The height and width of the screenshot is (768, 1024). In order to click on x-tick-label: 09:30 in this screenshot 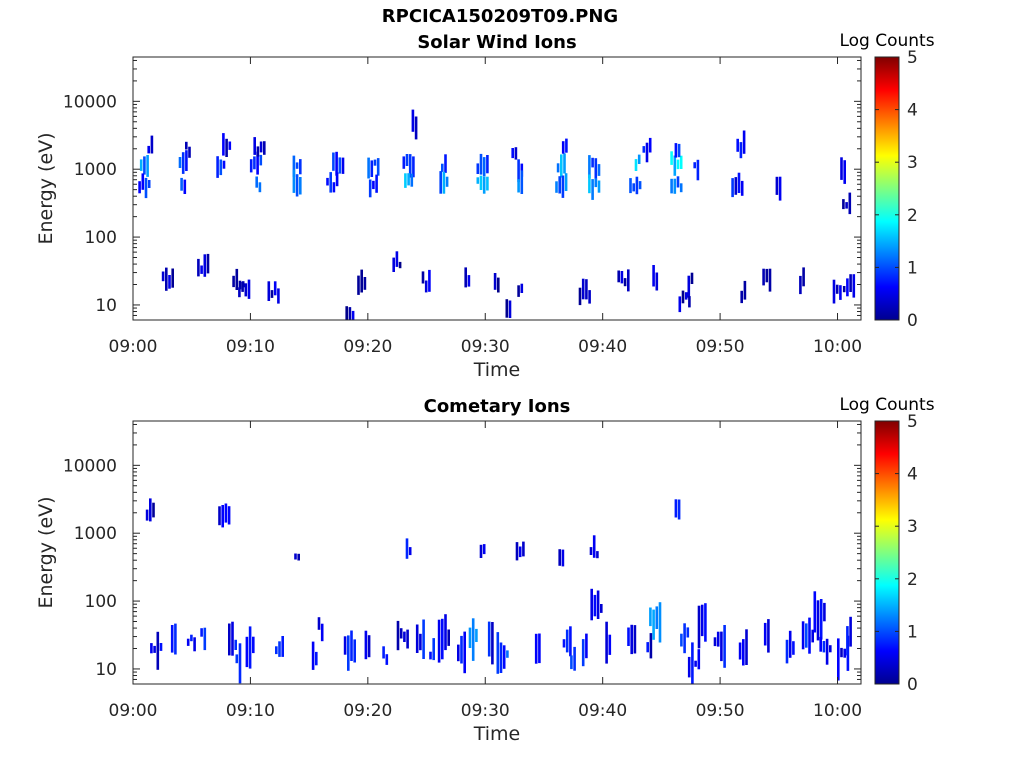, I will do `click(485, 711)`.